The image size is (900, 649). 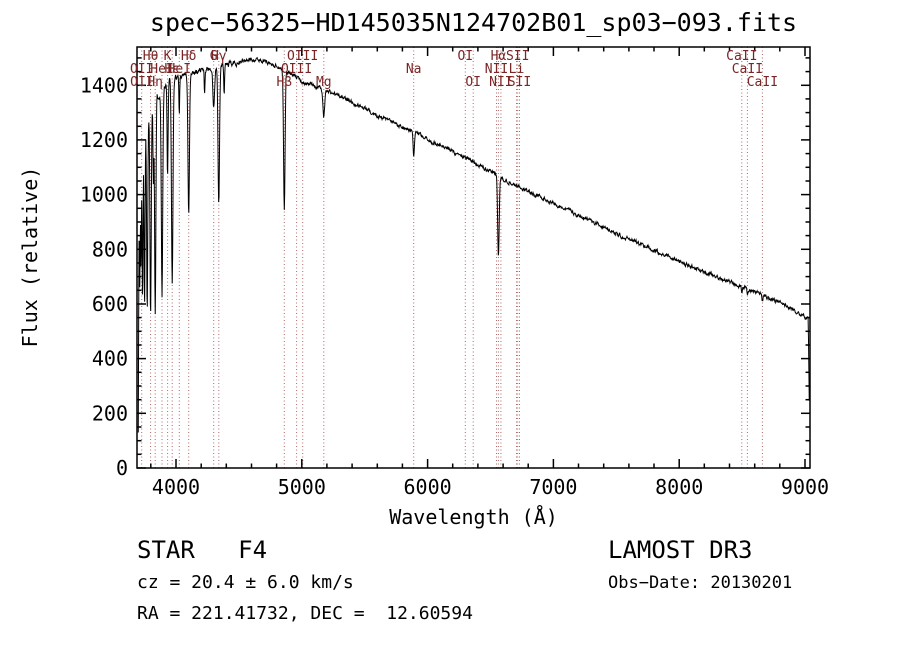 What do you see at coordinates (553, 487) in the screenshot?
I see `svg-text: 7000` at bounding box center [553, 487].